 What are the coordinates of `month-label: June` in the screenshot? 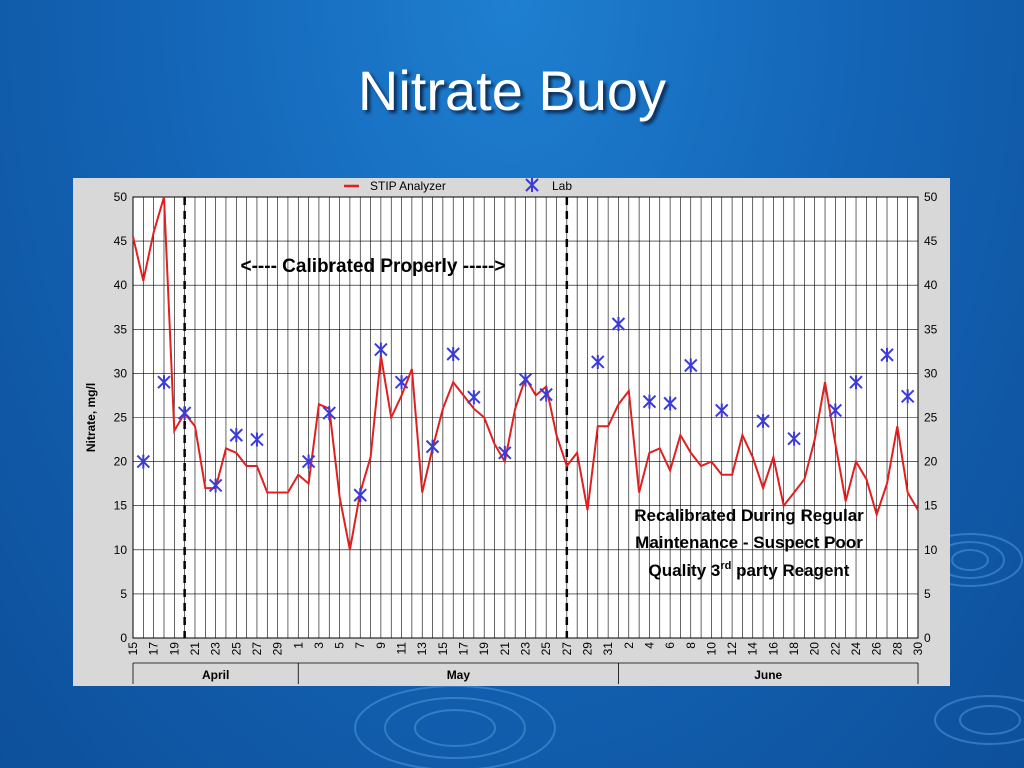 It's located at (768, 675).